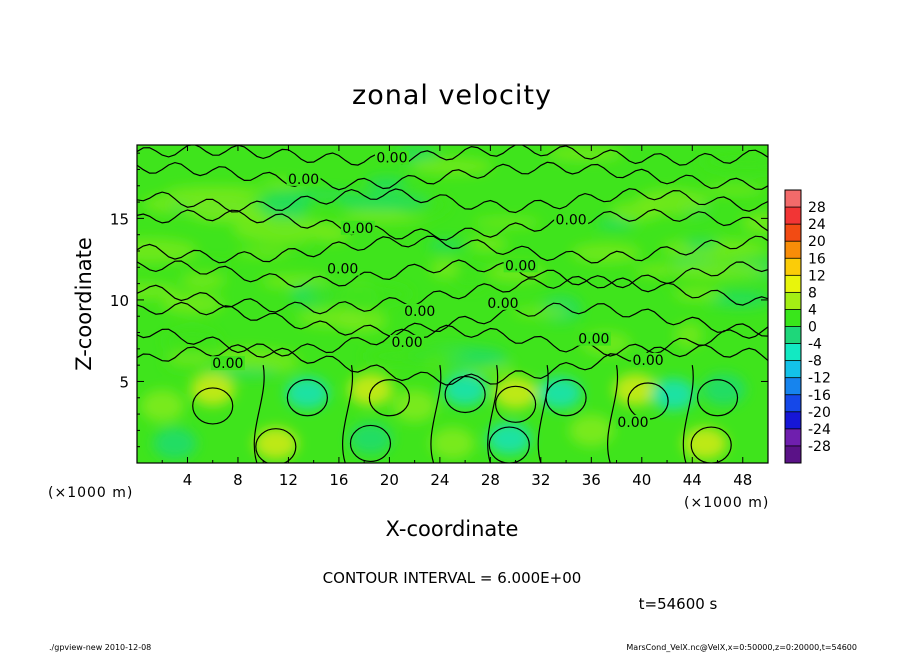 This screenshot has width=904, height=654. What do you see at coordinates (452, 578) in the screenshot?
I see `contour-interval-text: CONTOUR INTERVAL = 6.000E+00` at bounding box center [452, 578].